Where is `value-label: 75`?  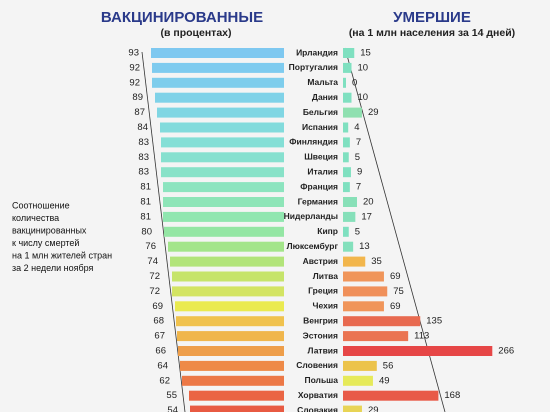
value-label: 75 is located at coordinates (398, 291).